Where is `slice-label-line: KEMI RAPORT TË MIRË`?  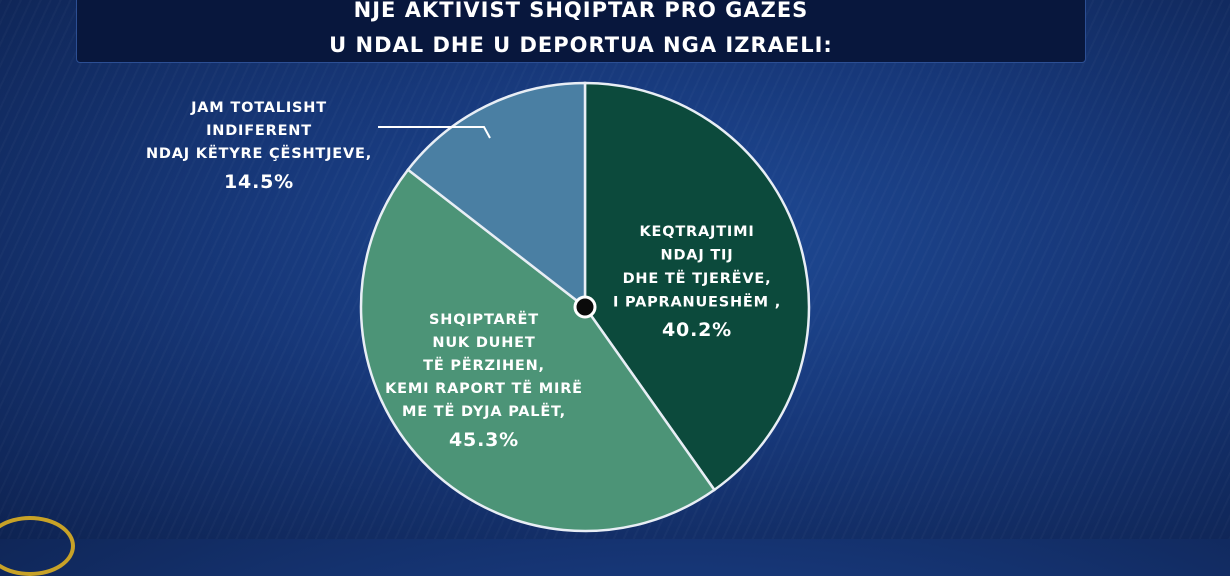
slice-label-line: KEMI RAPORT TË MIRË is located at coordinates (484, 388).